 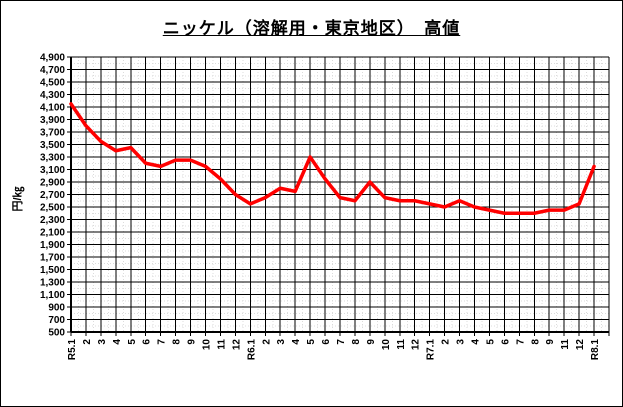 I want to click on y-tick-label: 4,300, so click(x=52, y=95).